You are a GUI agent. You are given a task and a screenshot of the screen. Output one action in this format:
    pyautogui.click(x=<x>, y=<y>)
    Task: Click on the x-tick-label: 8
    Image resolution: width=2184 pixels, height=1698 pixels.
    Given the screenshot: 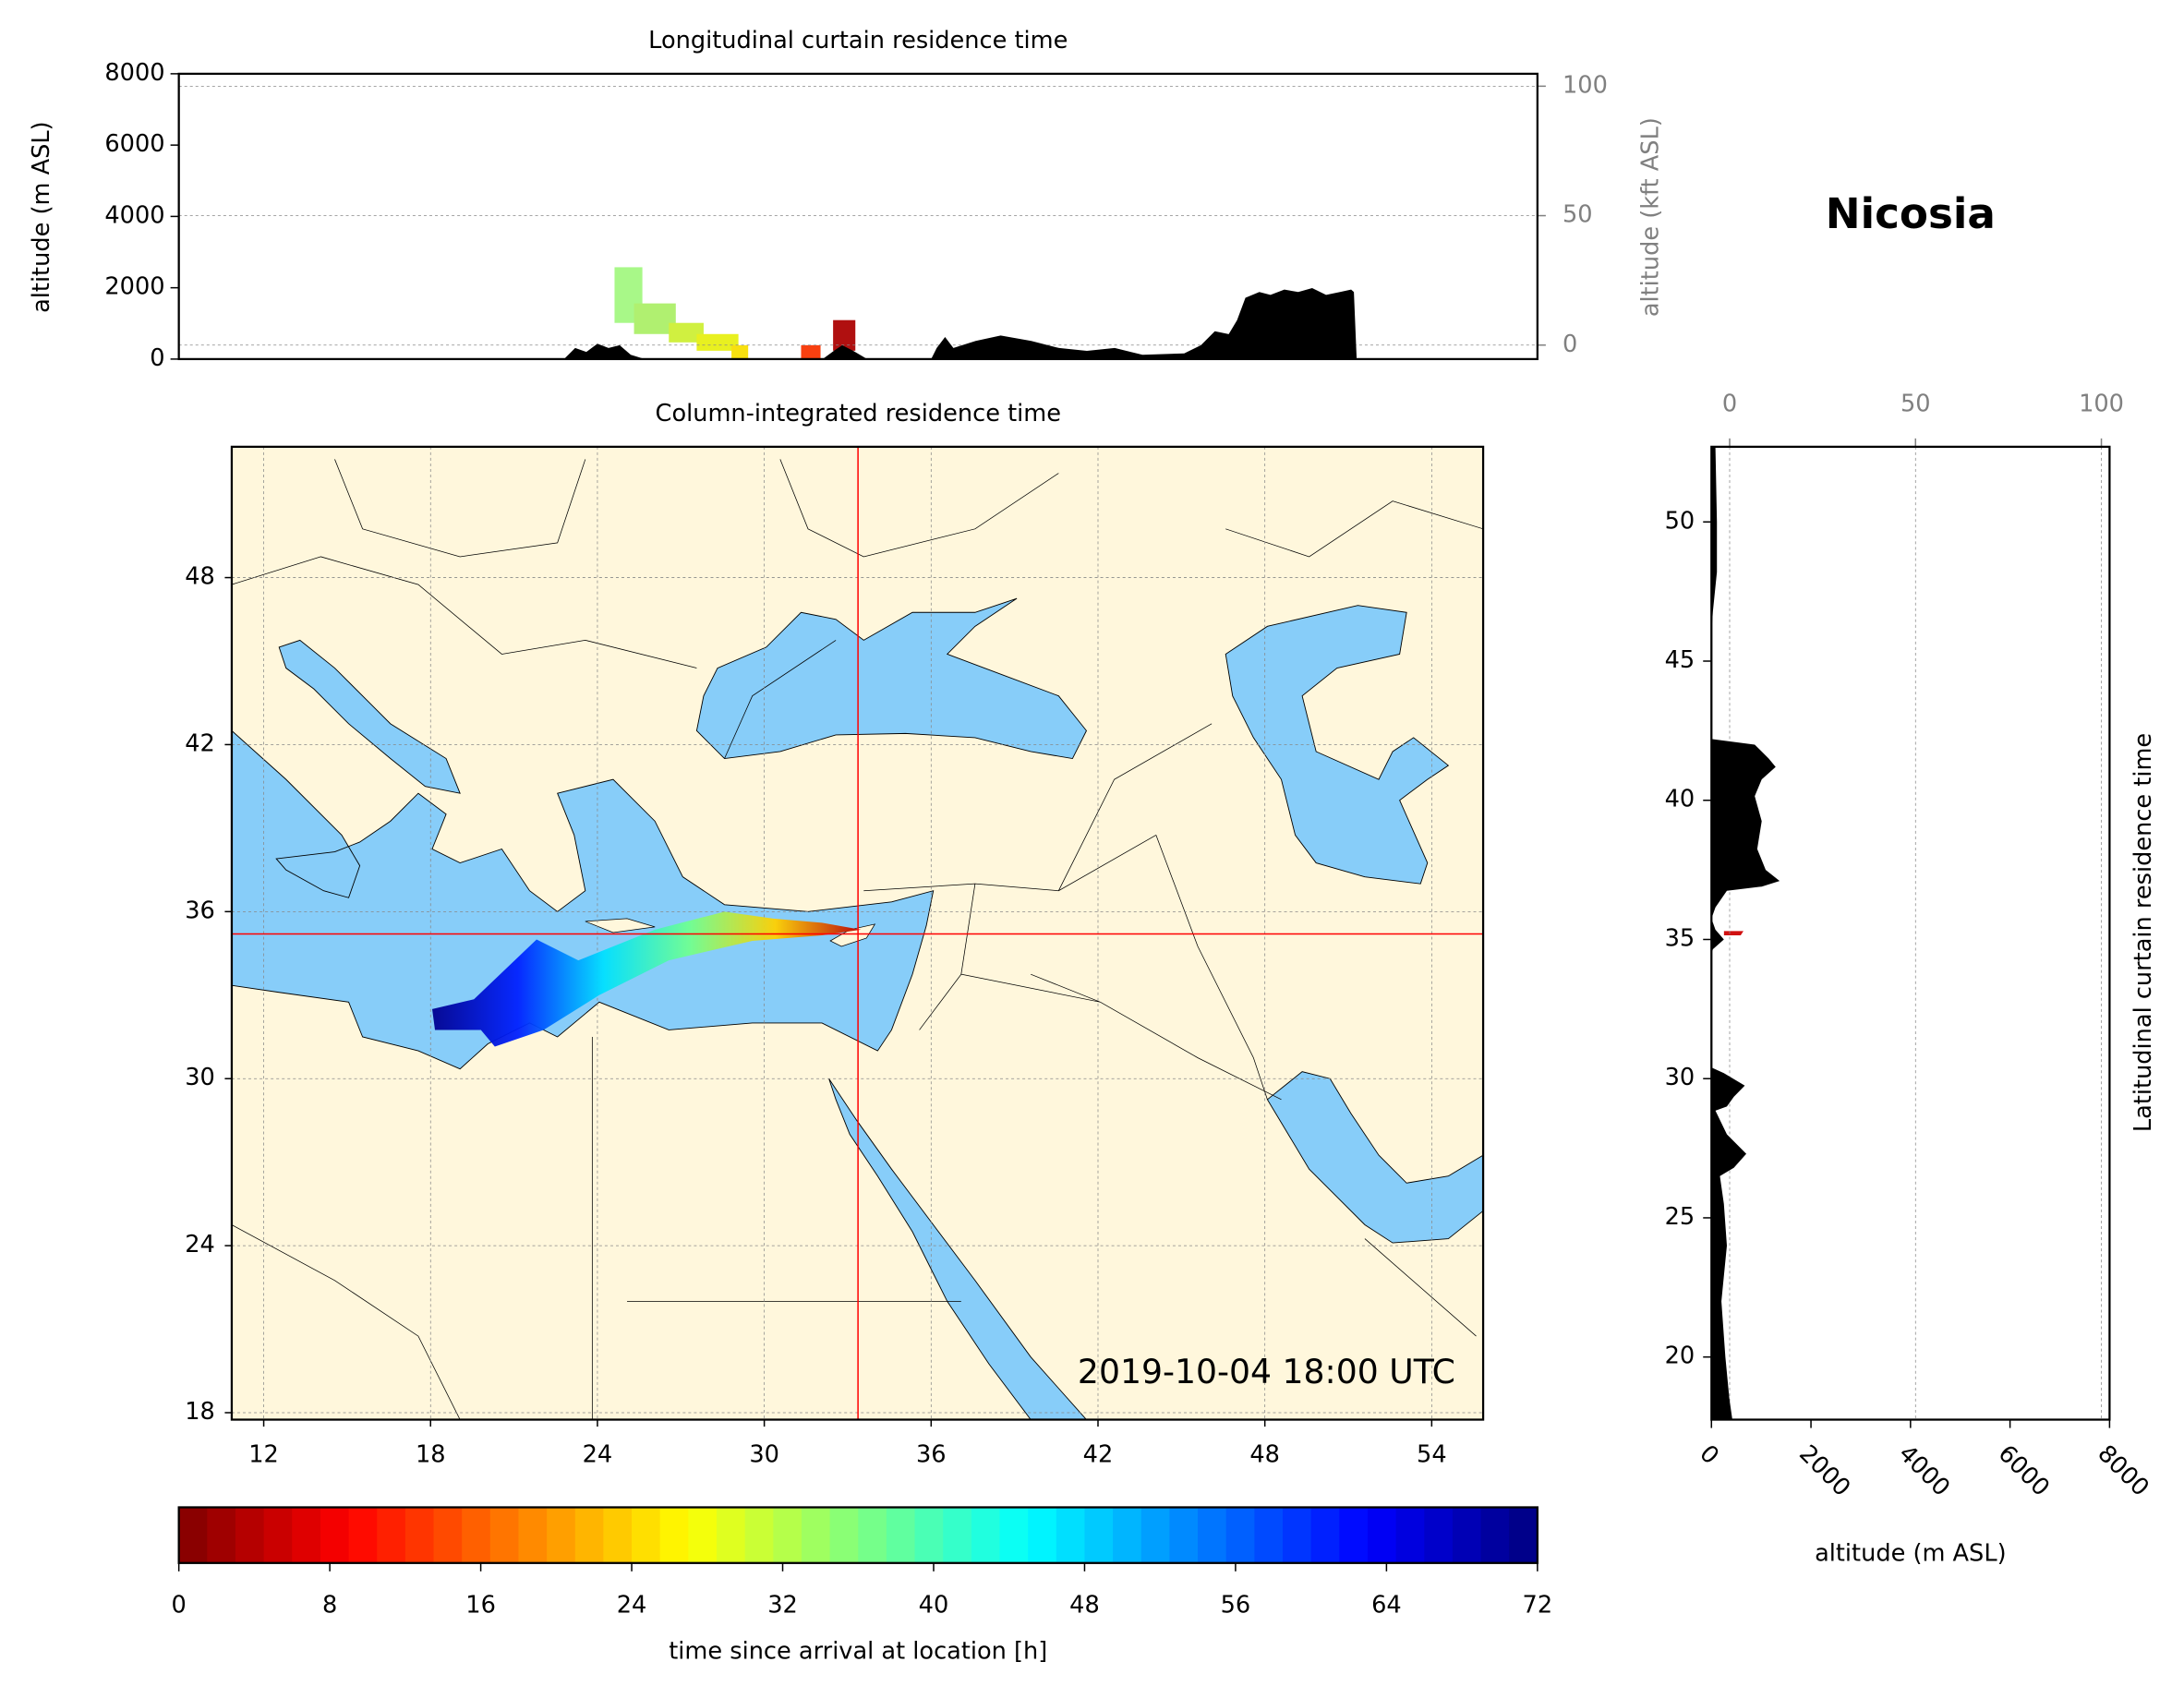 What is the action you would take?
    pyautogui.click(x=329, y=1606)
    